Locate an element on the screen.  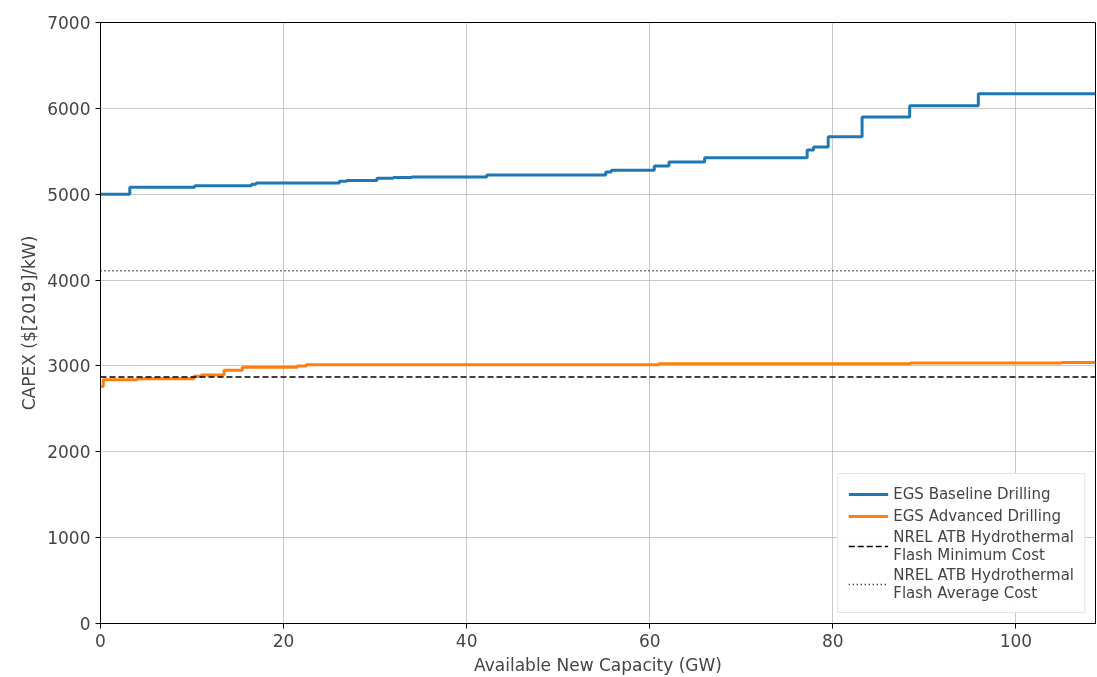
legend-label: NREL ATB Hydrothermal Flash Minimum Cost is located at coordinates (983, 546).